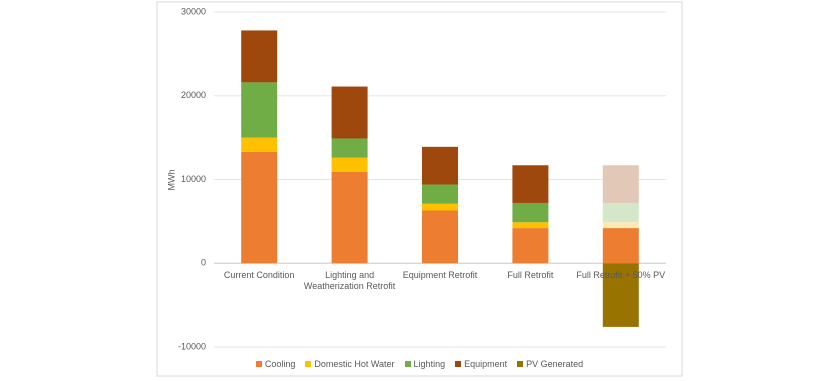  I want to click on legend-item: Lighting, so click(425, 364).